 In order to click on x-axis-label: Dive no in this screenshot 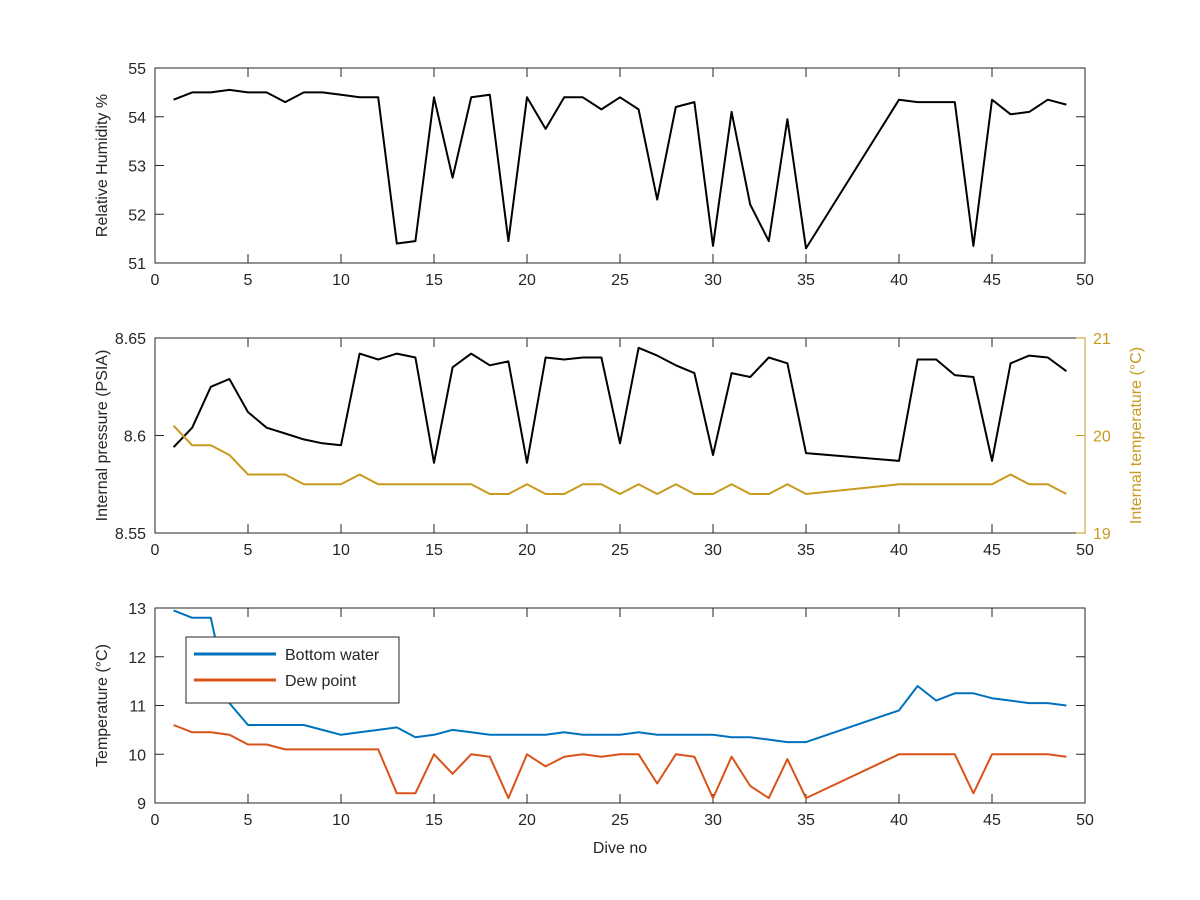, I will do `click(620, 848)`.